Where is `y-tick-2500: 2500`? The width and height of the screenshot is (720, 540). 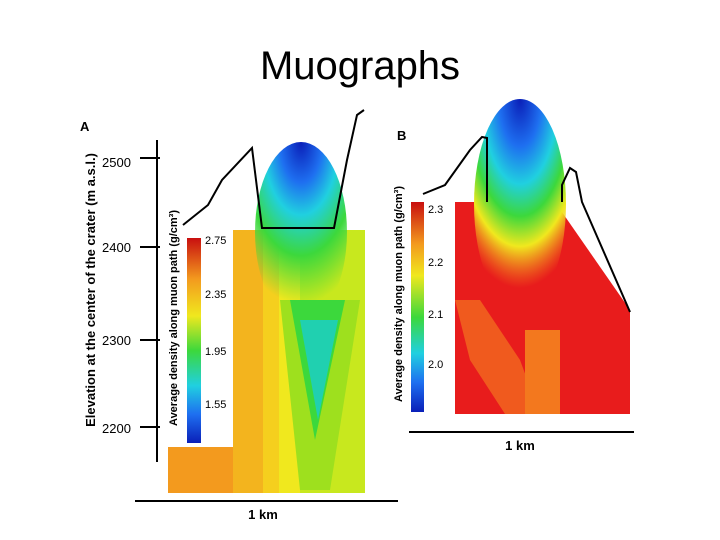 y-tick-2500: 2500 is located at coordinates (116, 162).